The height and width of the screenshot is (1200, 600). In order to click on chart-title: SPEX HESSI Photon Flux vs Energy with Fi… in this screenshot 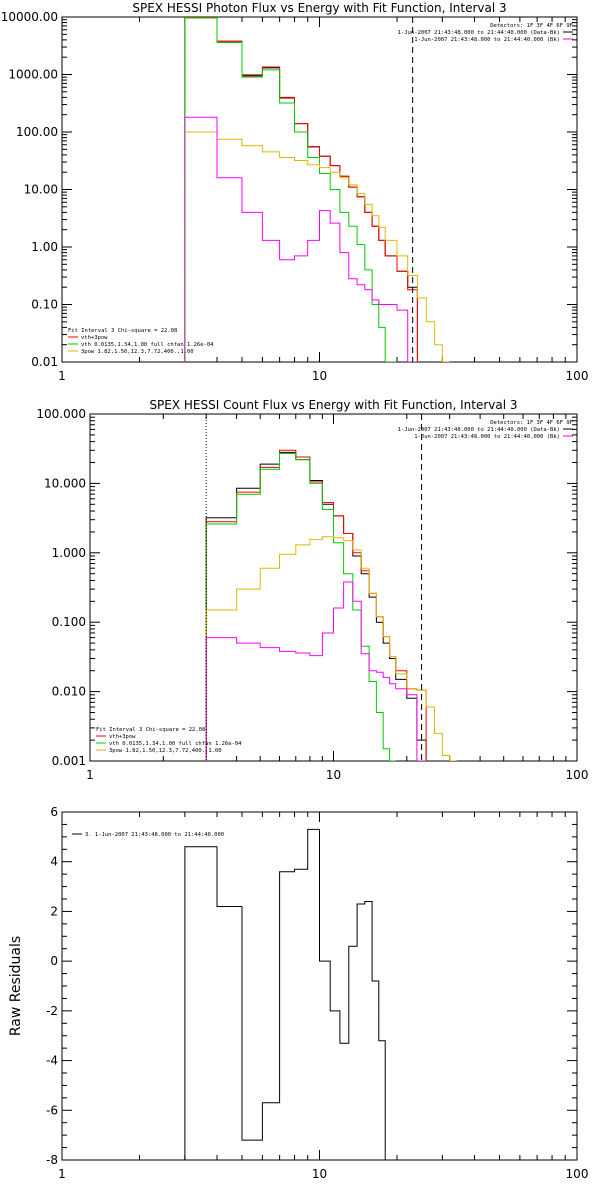, I will do `click(319, 8)`.